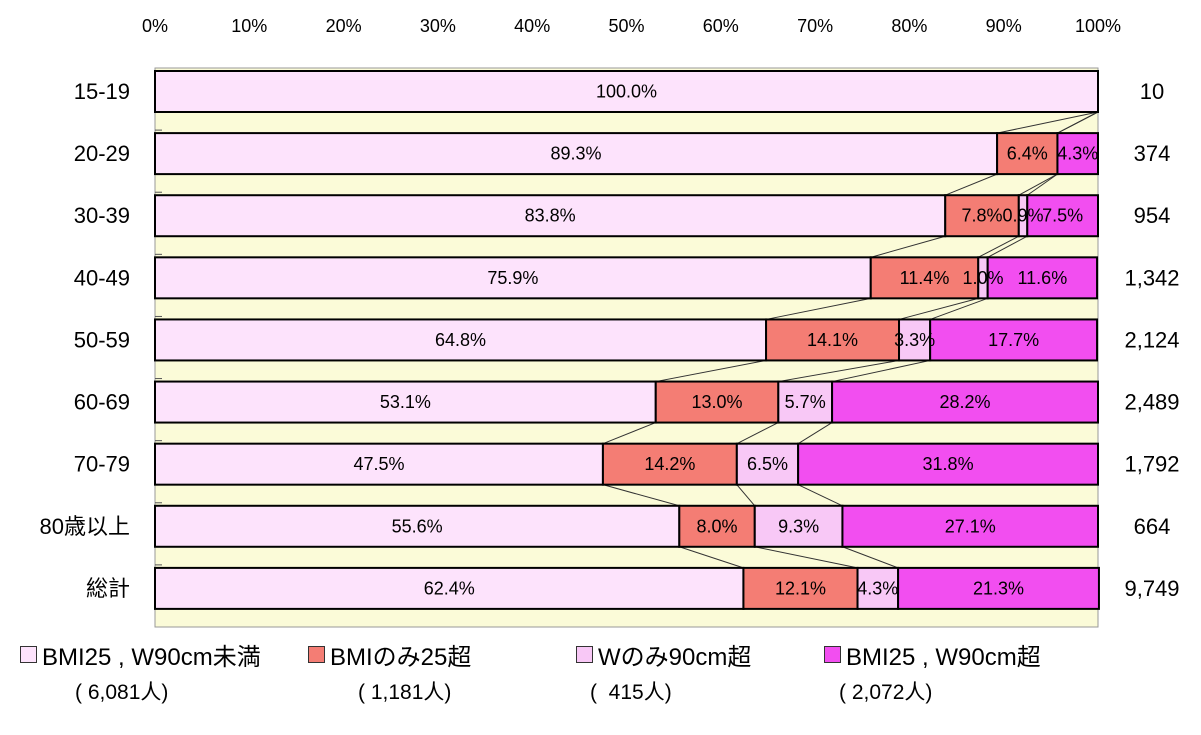 The image size is (1201, 735). Describe the element at coordinates (344, 26) in the screenshot. I see `x-tick-label: 20%` at that location.